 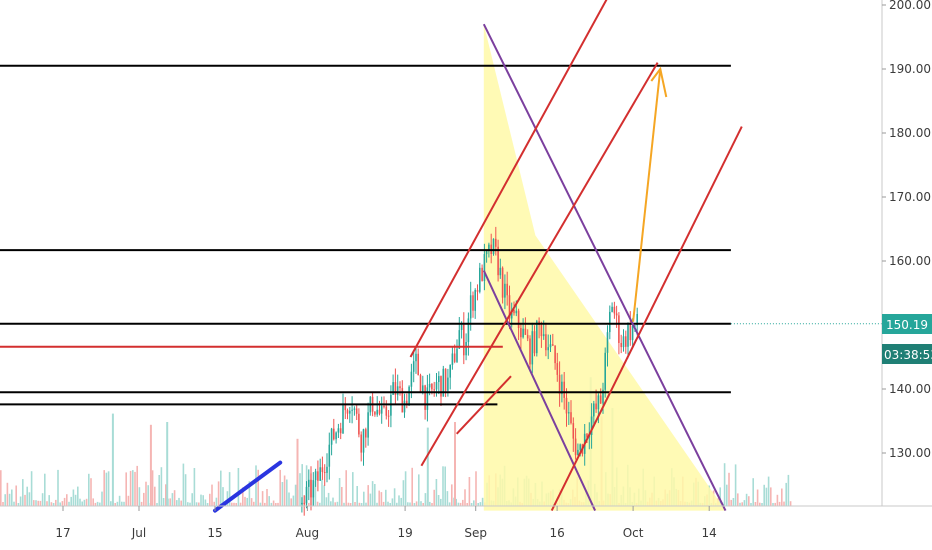 What do you see at coordinates (475, 533) in the screenshot?
I see `x-tick-label: Sep` at bounding box center [475, 533].